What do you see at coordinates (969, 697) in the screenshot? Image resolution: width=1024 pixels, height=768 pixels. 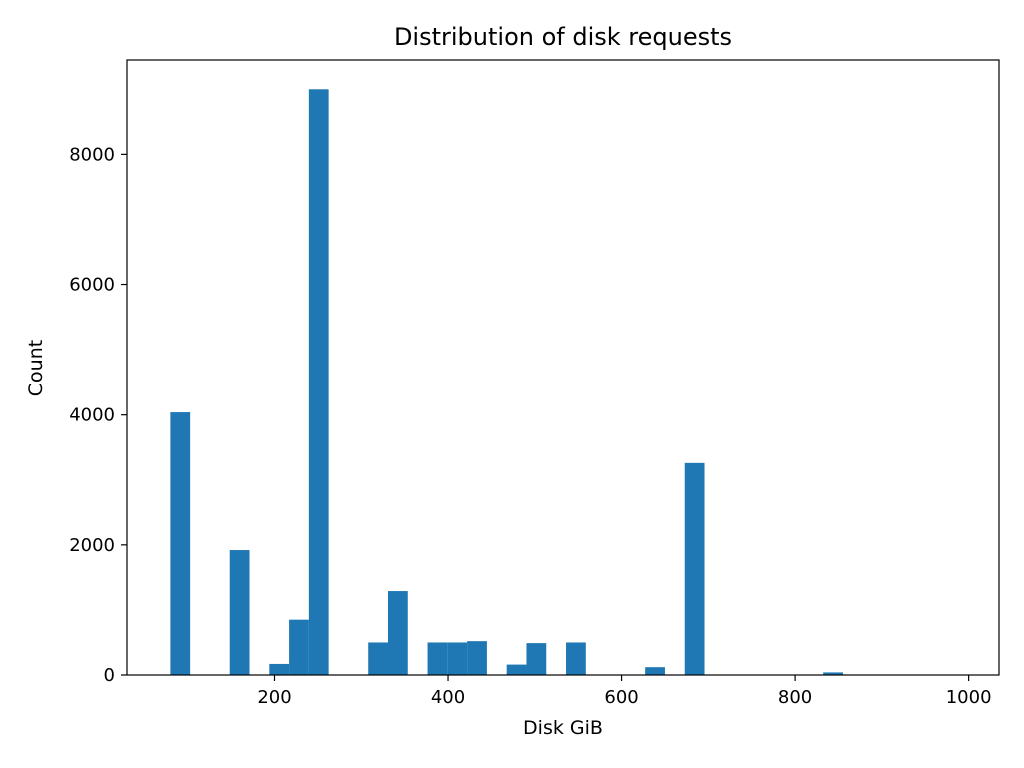 I see `x-tick-label-4: 1000` at bounding box center [969, 697].